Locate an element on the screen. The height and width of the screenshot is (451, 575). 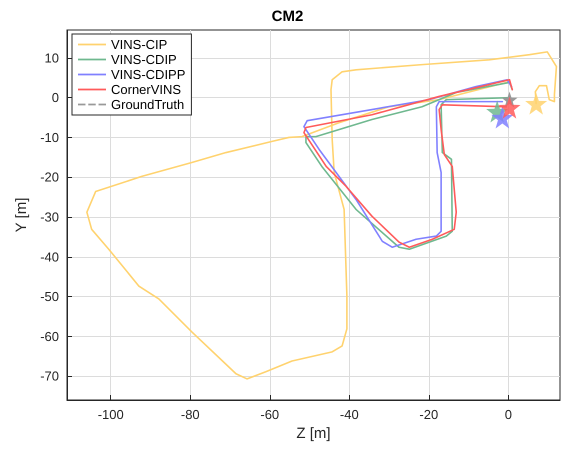
y-tick-label: 10 is located at coordinates (51, 58).